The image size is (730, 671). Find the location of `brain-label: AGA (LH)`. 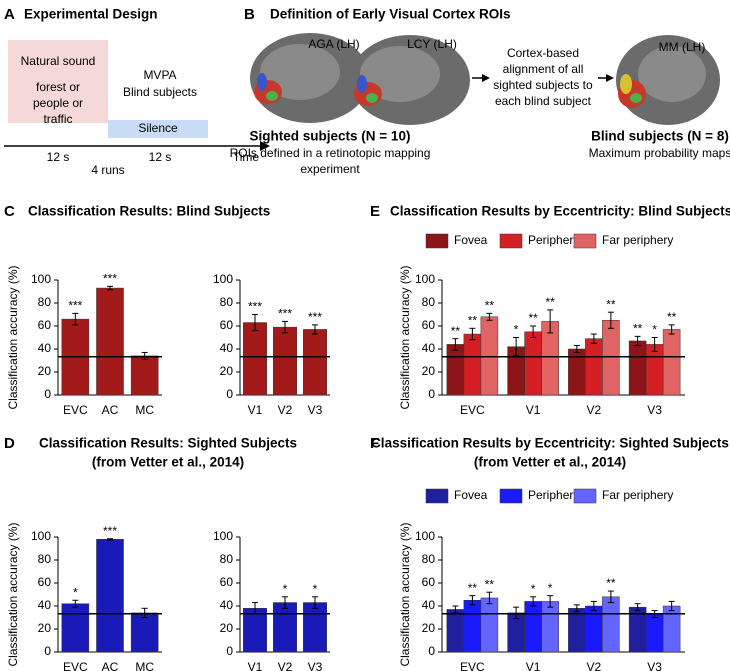

brain-label: AGA (LH) is located at coordinates (333, 44).